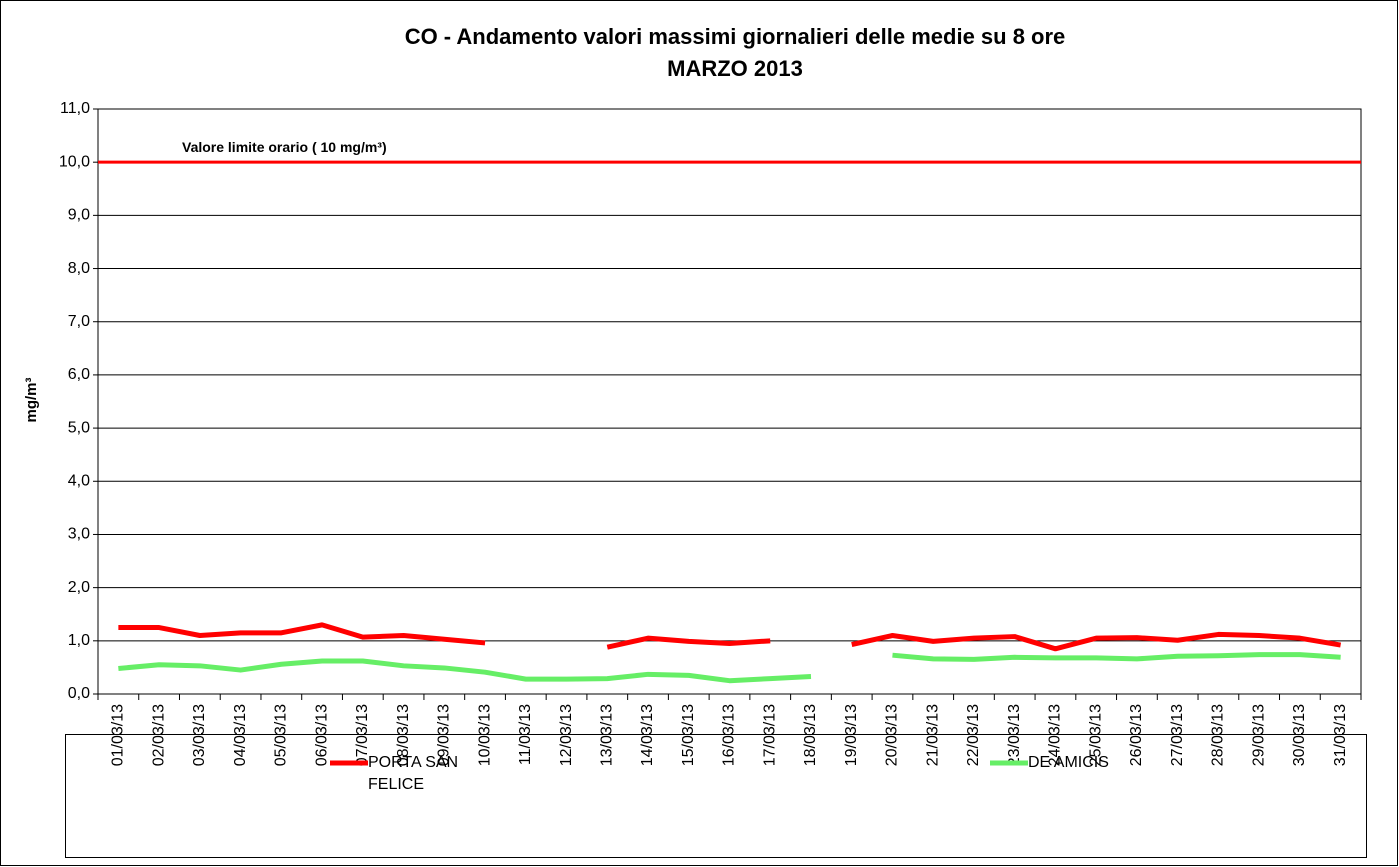  Describe the element at coordinates (973, 735) in the screenshot. I see `x-tick-label: 22/03/13` at that location.